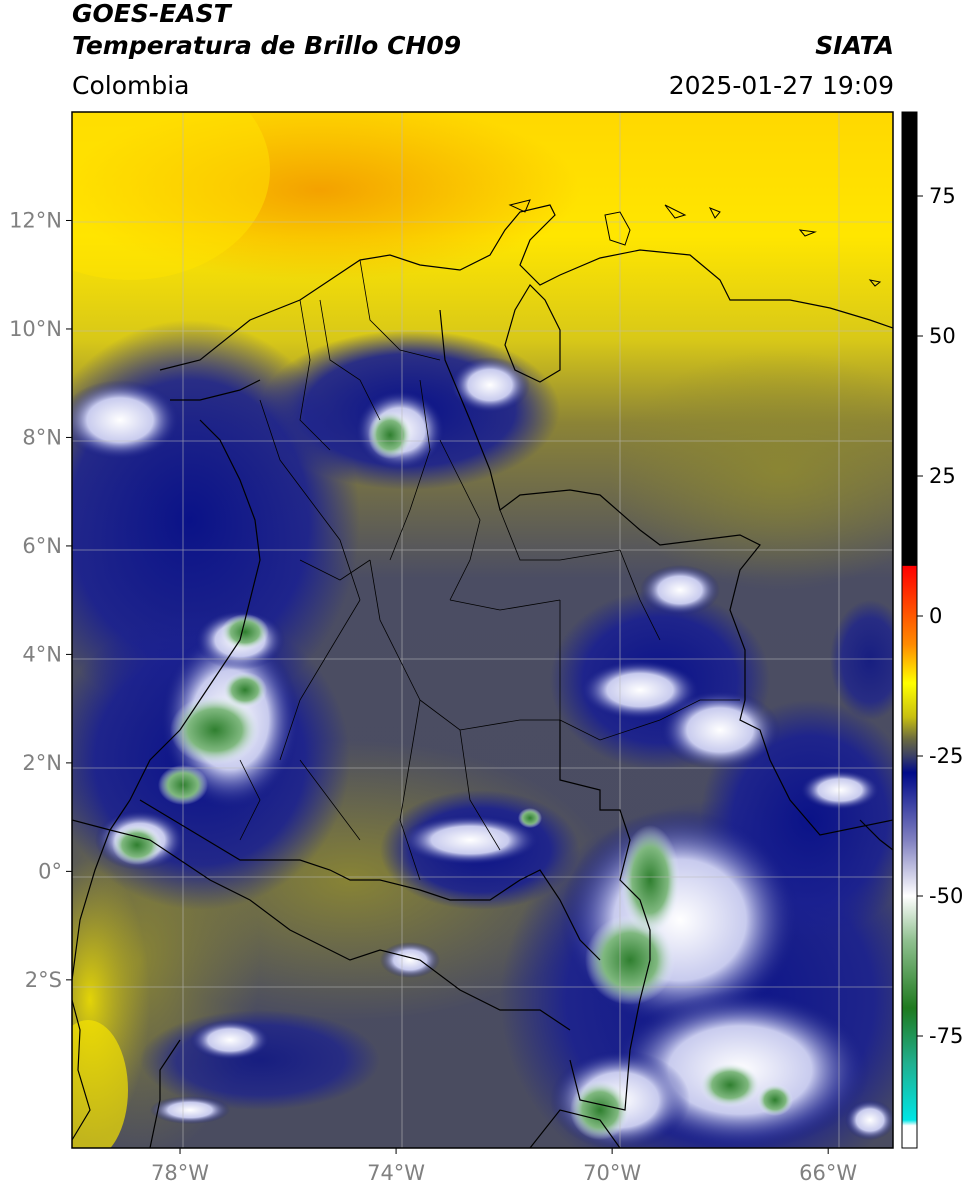 This screenshot has height=1190, width=966. Describe the element at coordinates (942, 336) in the screenshot. I see `colorbar-tick-label: 50` at that location.